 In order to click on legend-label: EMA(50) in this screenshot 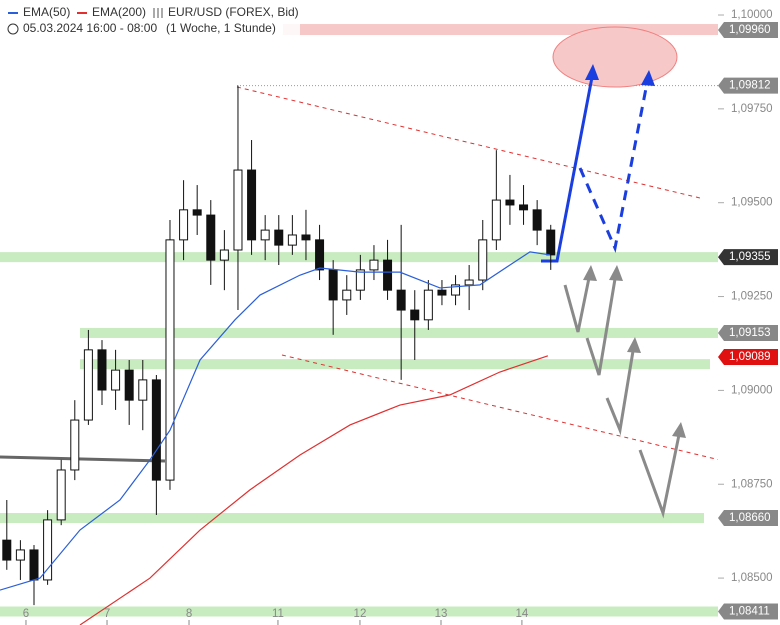, I will do `click(46, 12)`.